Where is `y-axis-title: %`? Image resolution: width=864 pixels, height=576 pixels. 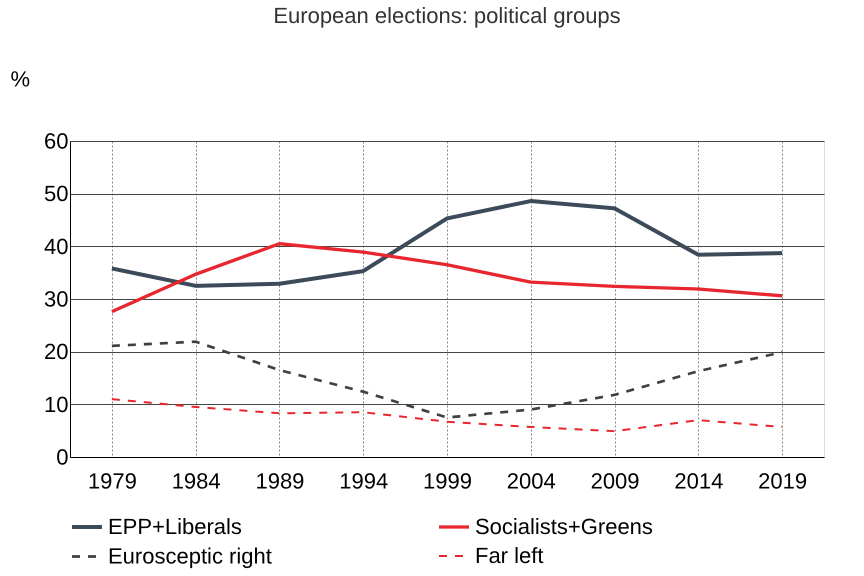 y-axis-title: % is located at coordinates (20, 79).